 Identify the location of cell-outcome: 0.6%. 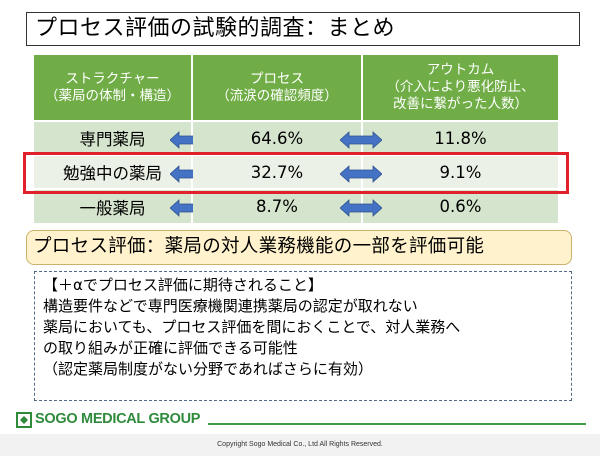
(460, 205).